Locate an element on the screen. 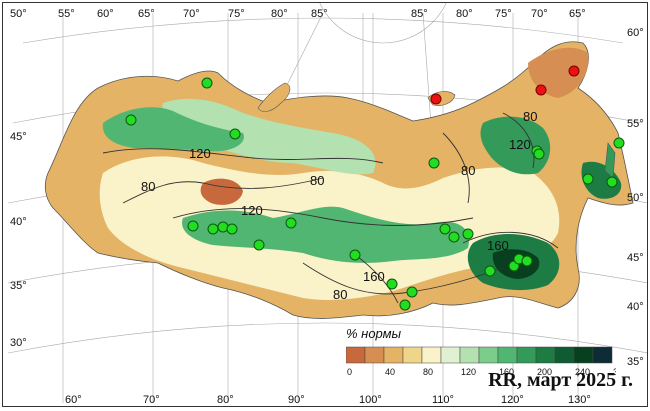  zone-wet-east is located at coordinates (515, 145).